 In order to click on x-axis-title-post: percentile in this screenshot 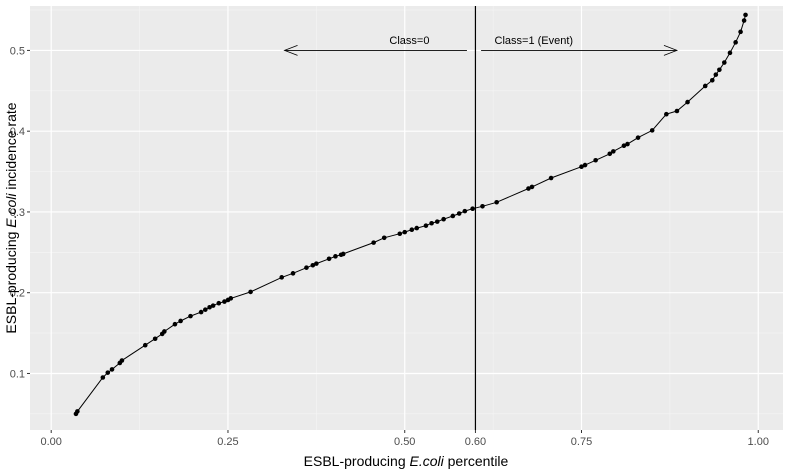, I will do `click(476, 461)`.